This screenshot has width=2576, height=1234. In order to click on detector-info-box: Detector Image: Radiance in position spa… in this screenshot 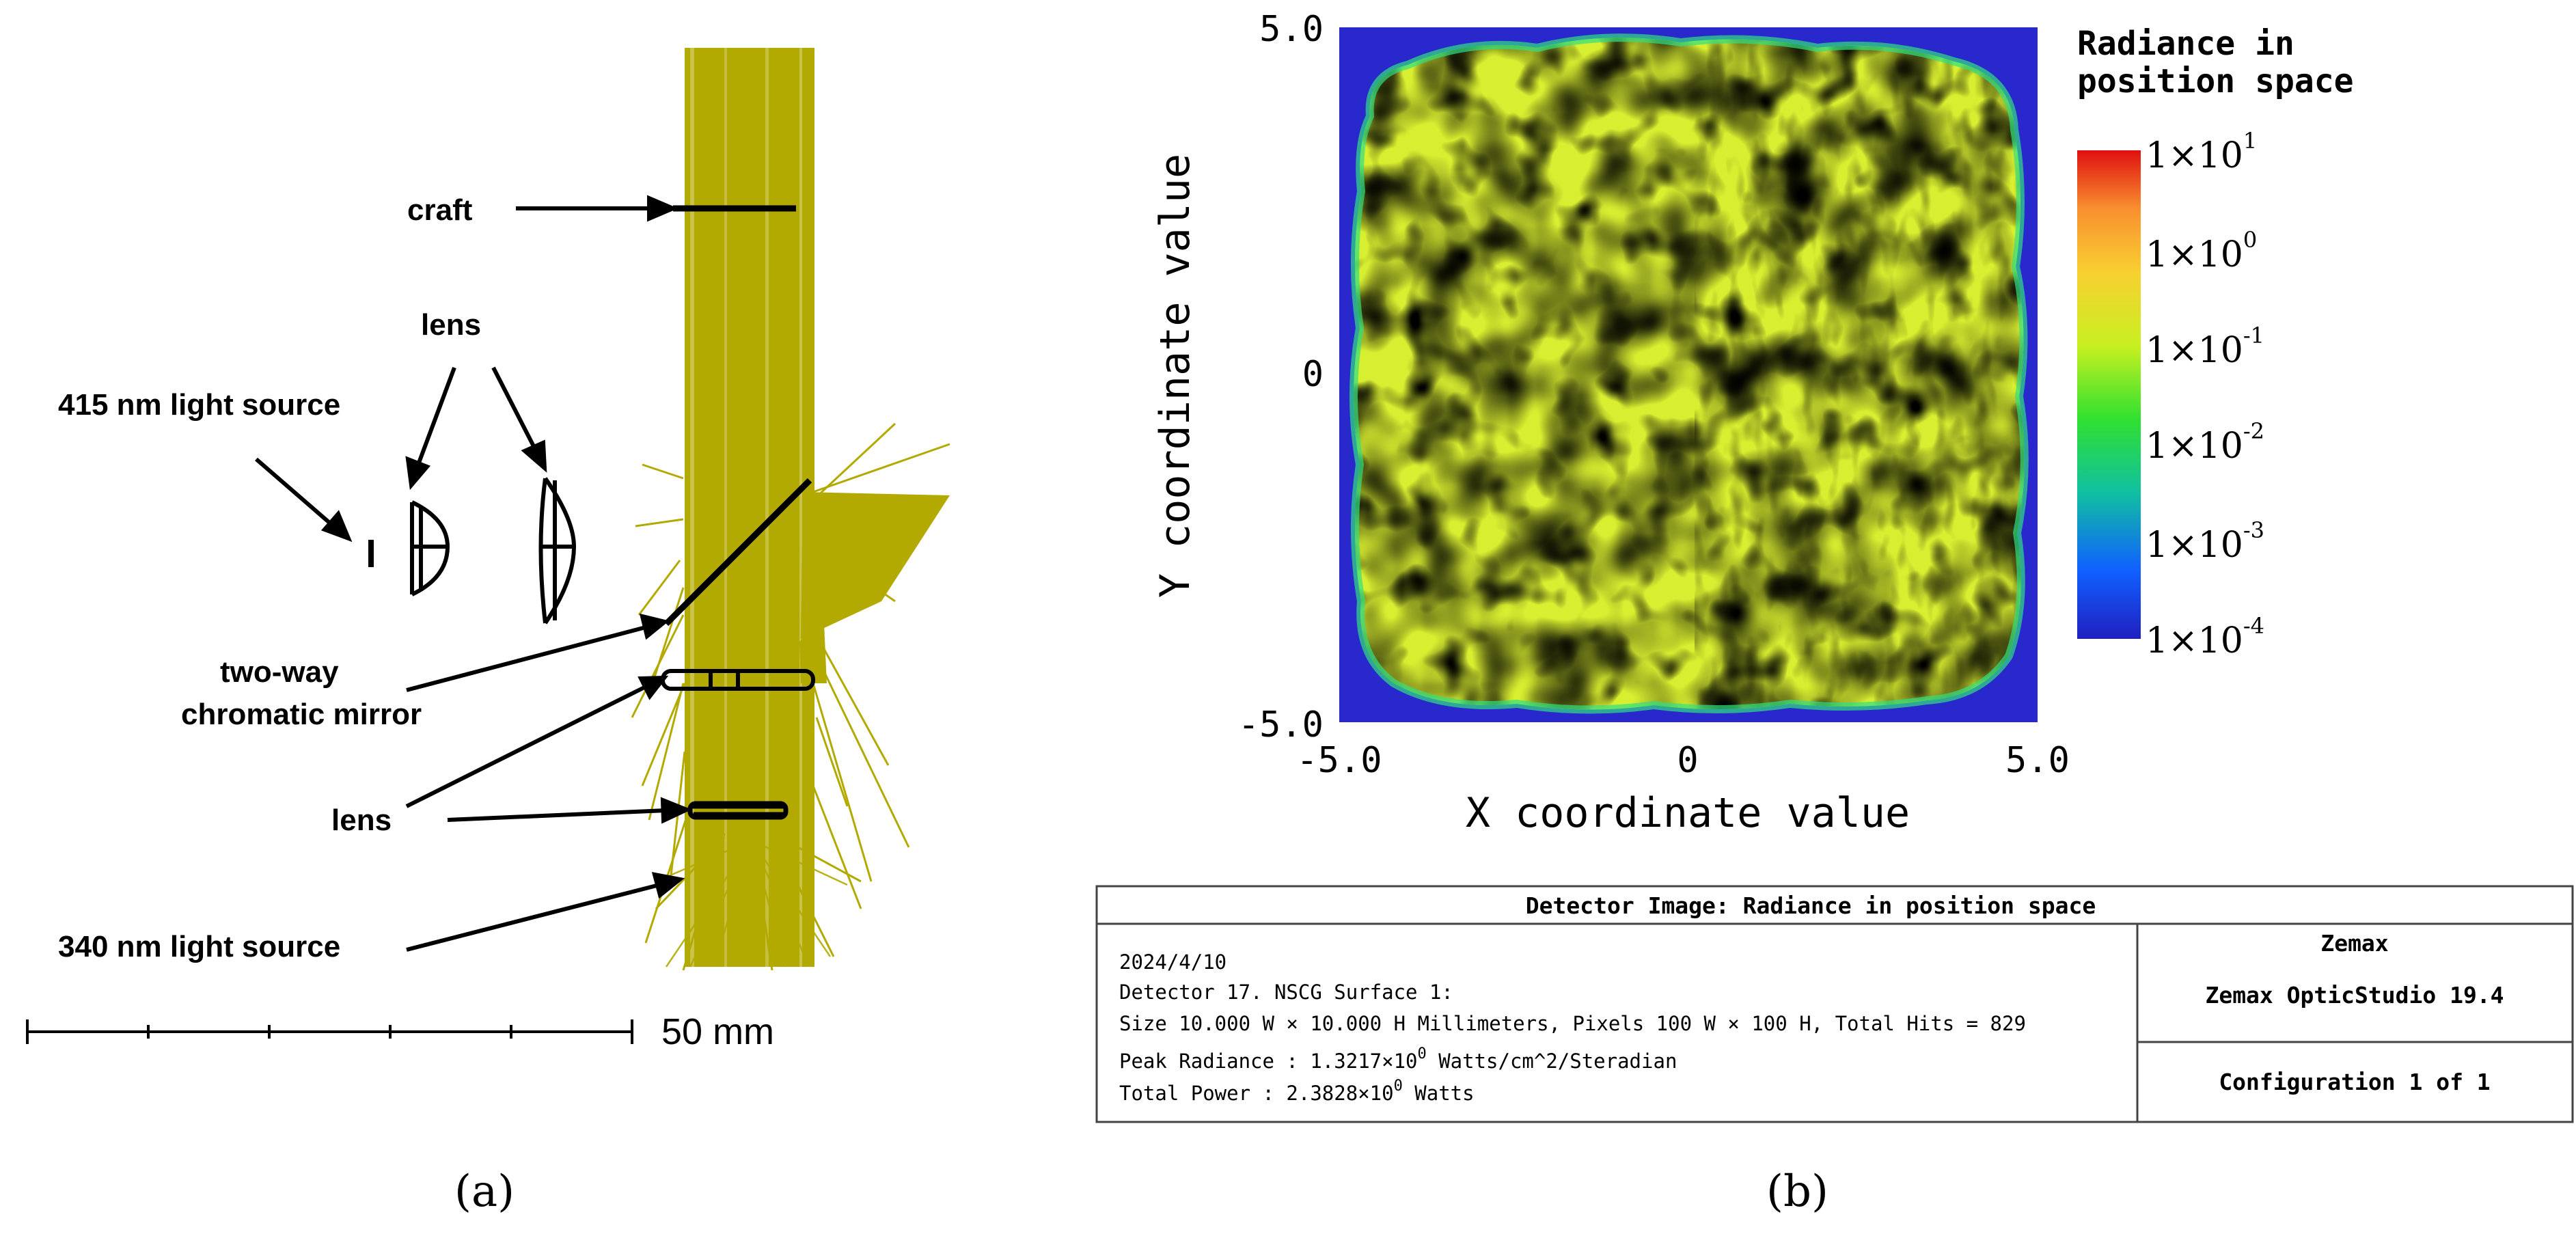, I will do `click(1834, 1004)`.